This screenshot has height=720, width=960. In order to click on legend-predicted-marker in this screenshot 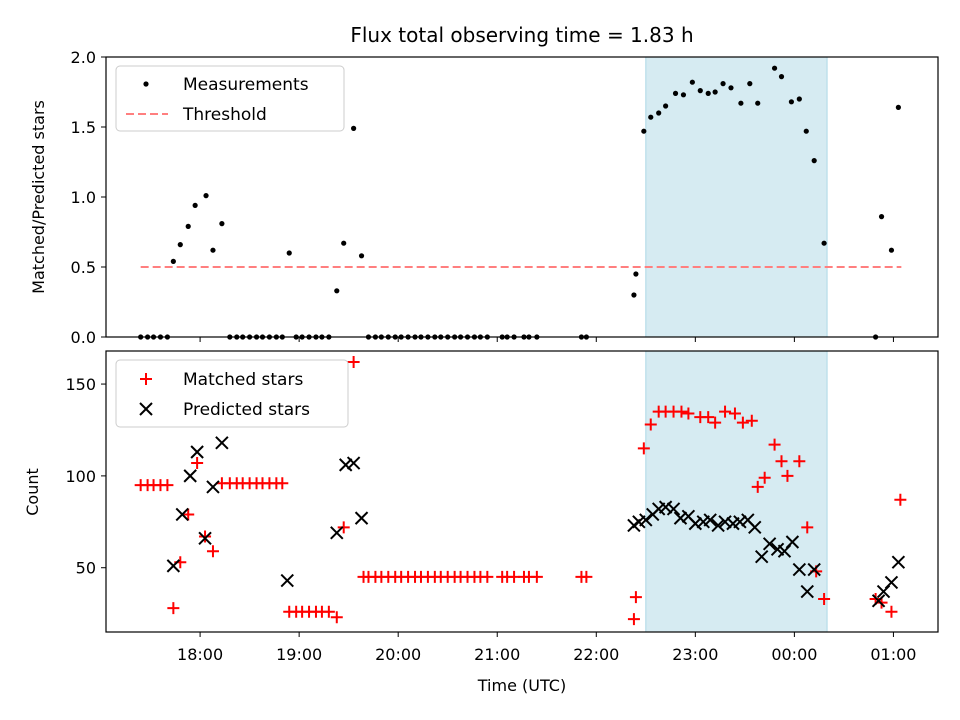, I will do `click(146, 409)`.